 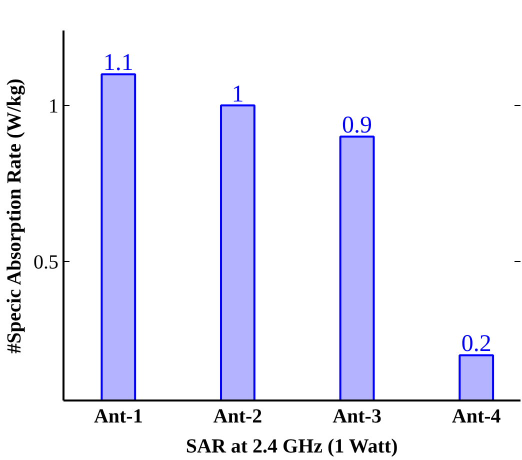 I want to click on data-label: 0.2, so click(x=476, y=344).